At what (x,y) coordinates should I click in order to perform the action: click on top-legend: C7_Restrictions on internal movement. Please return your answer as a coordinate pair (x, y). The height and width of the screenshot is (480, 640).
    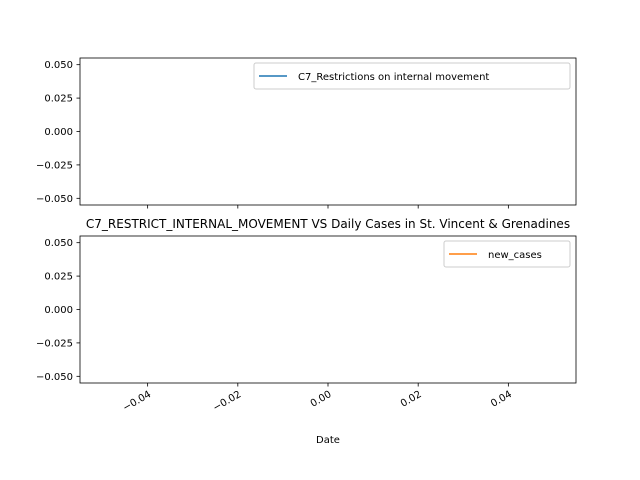
    Looking at the image, I should click on (412, 76).